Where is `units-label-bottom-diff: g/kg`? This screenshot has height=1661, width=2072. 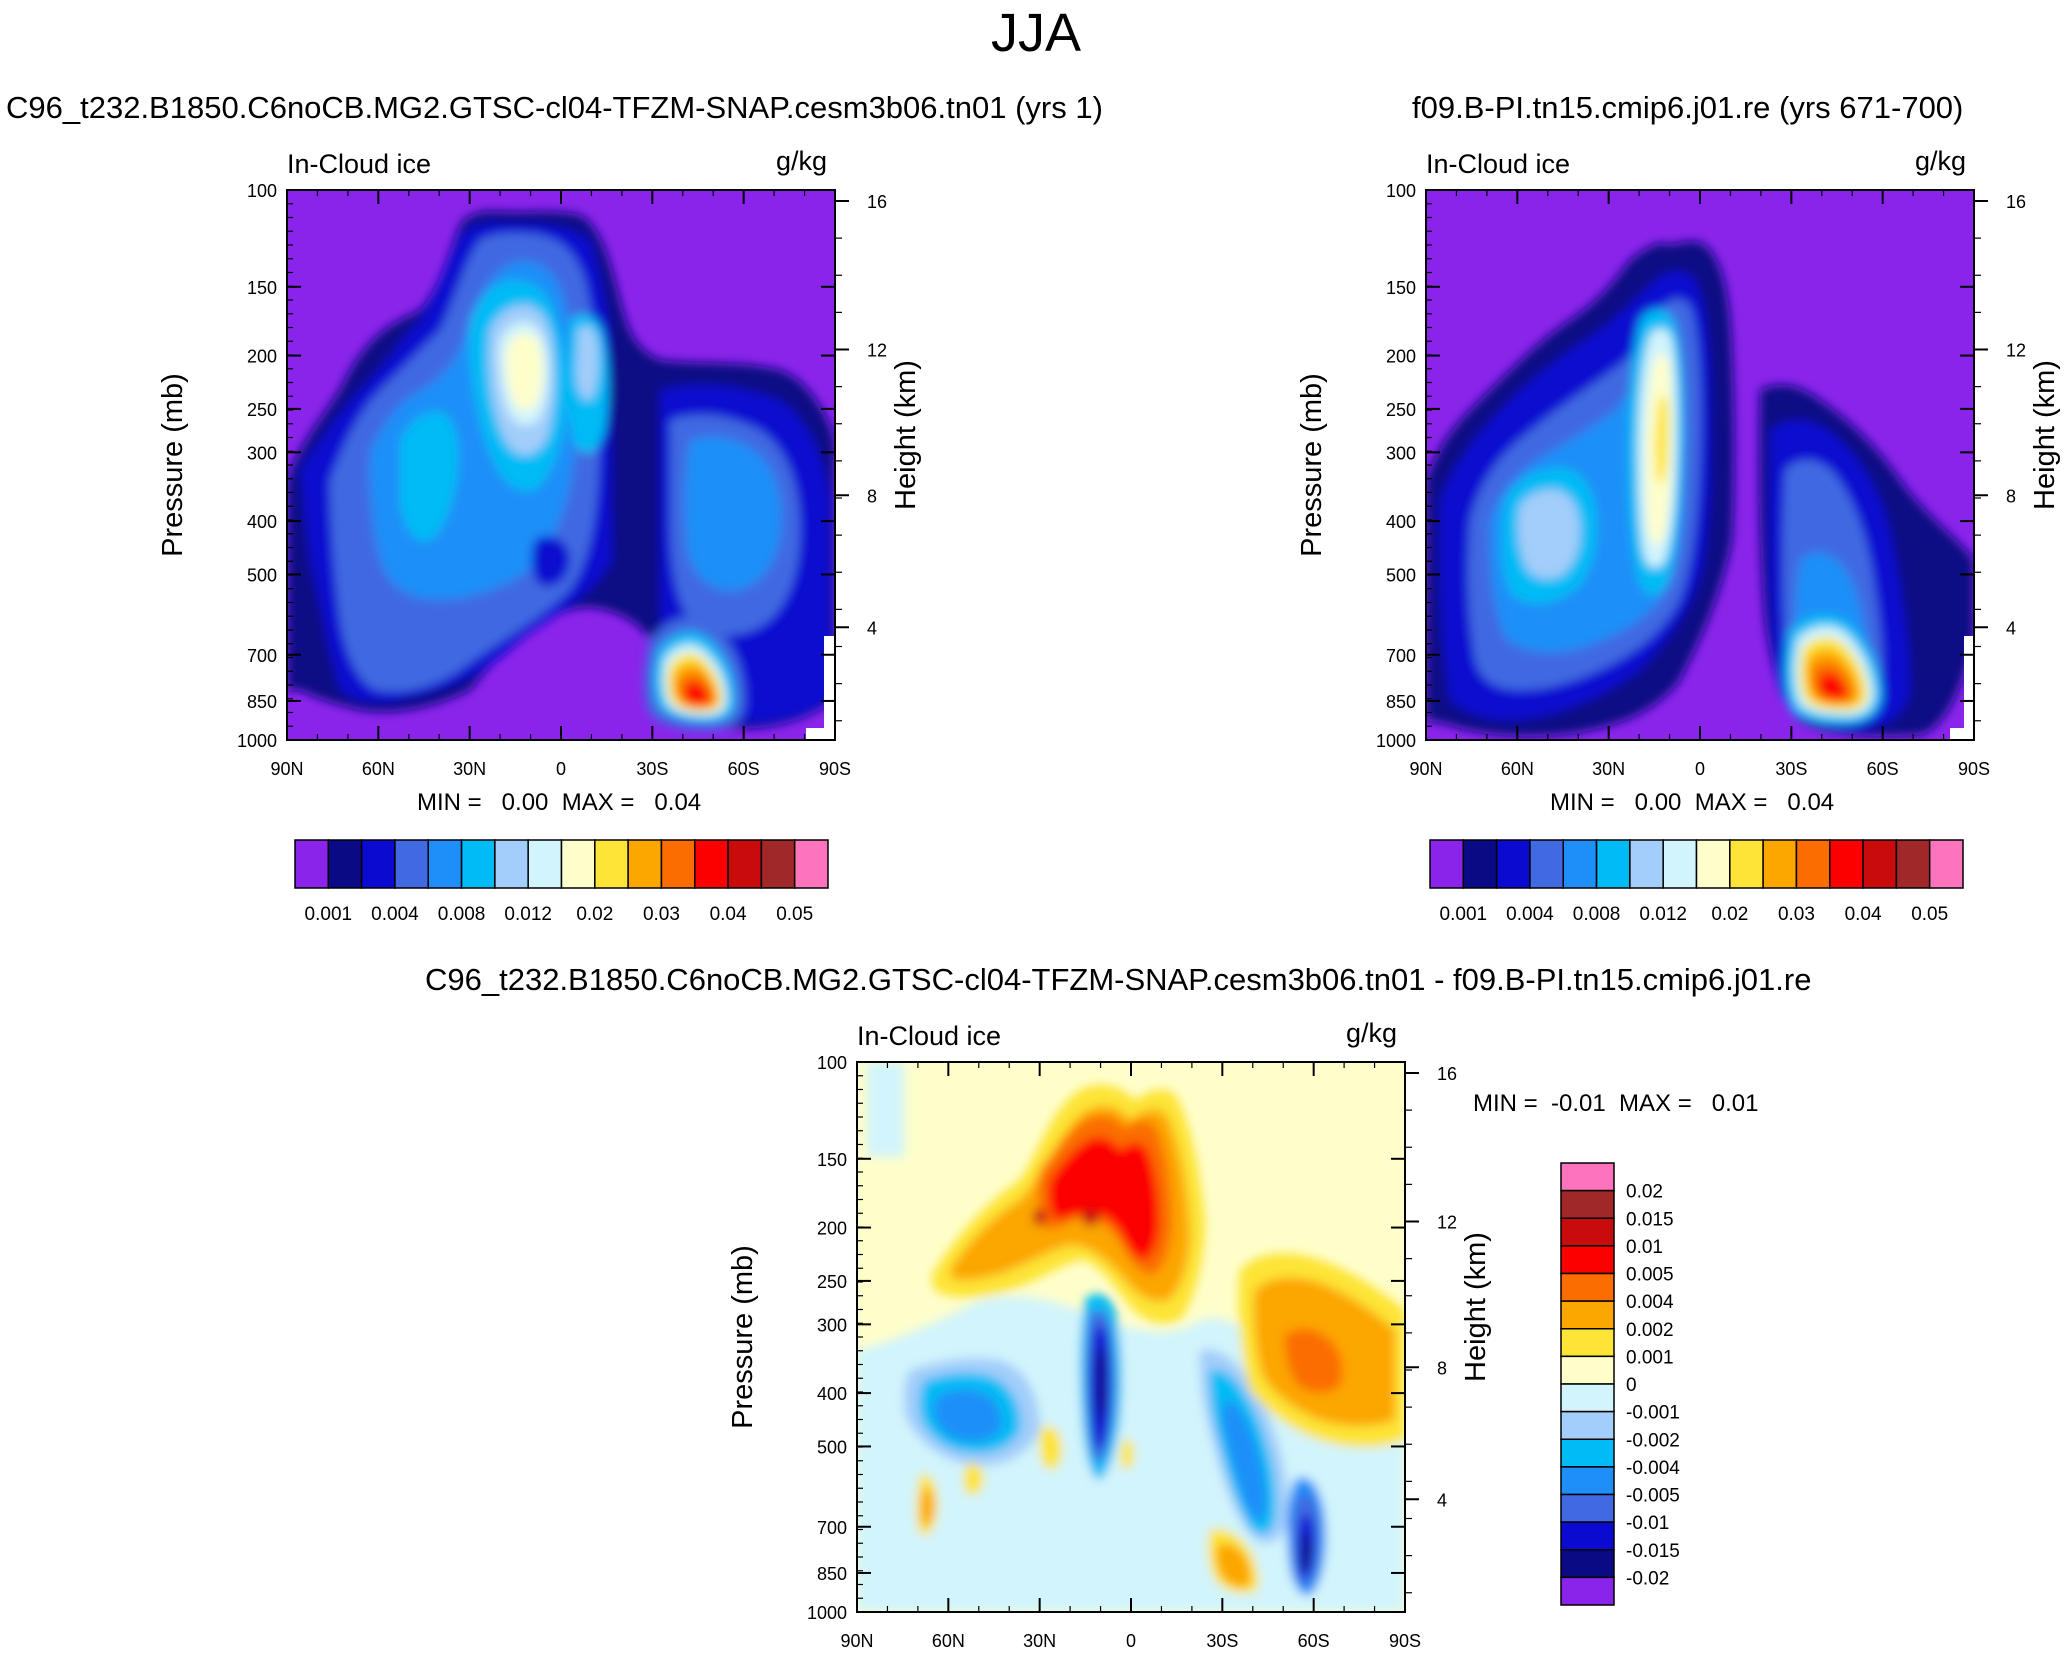
units-label-bottom-diff: g/kg is located at coordinates (1371, 1033).